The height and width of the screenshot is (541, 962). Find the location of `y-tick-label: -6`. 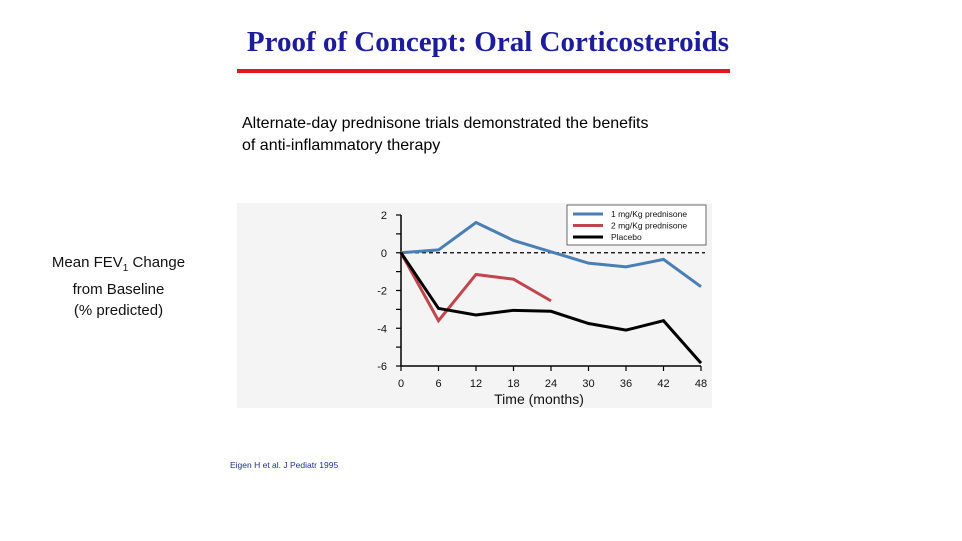

y-tick-label: -6 is located at coordinates (382, 367).